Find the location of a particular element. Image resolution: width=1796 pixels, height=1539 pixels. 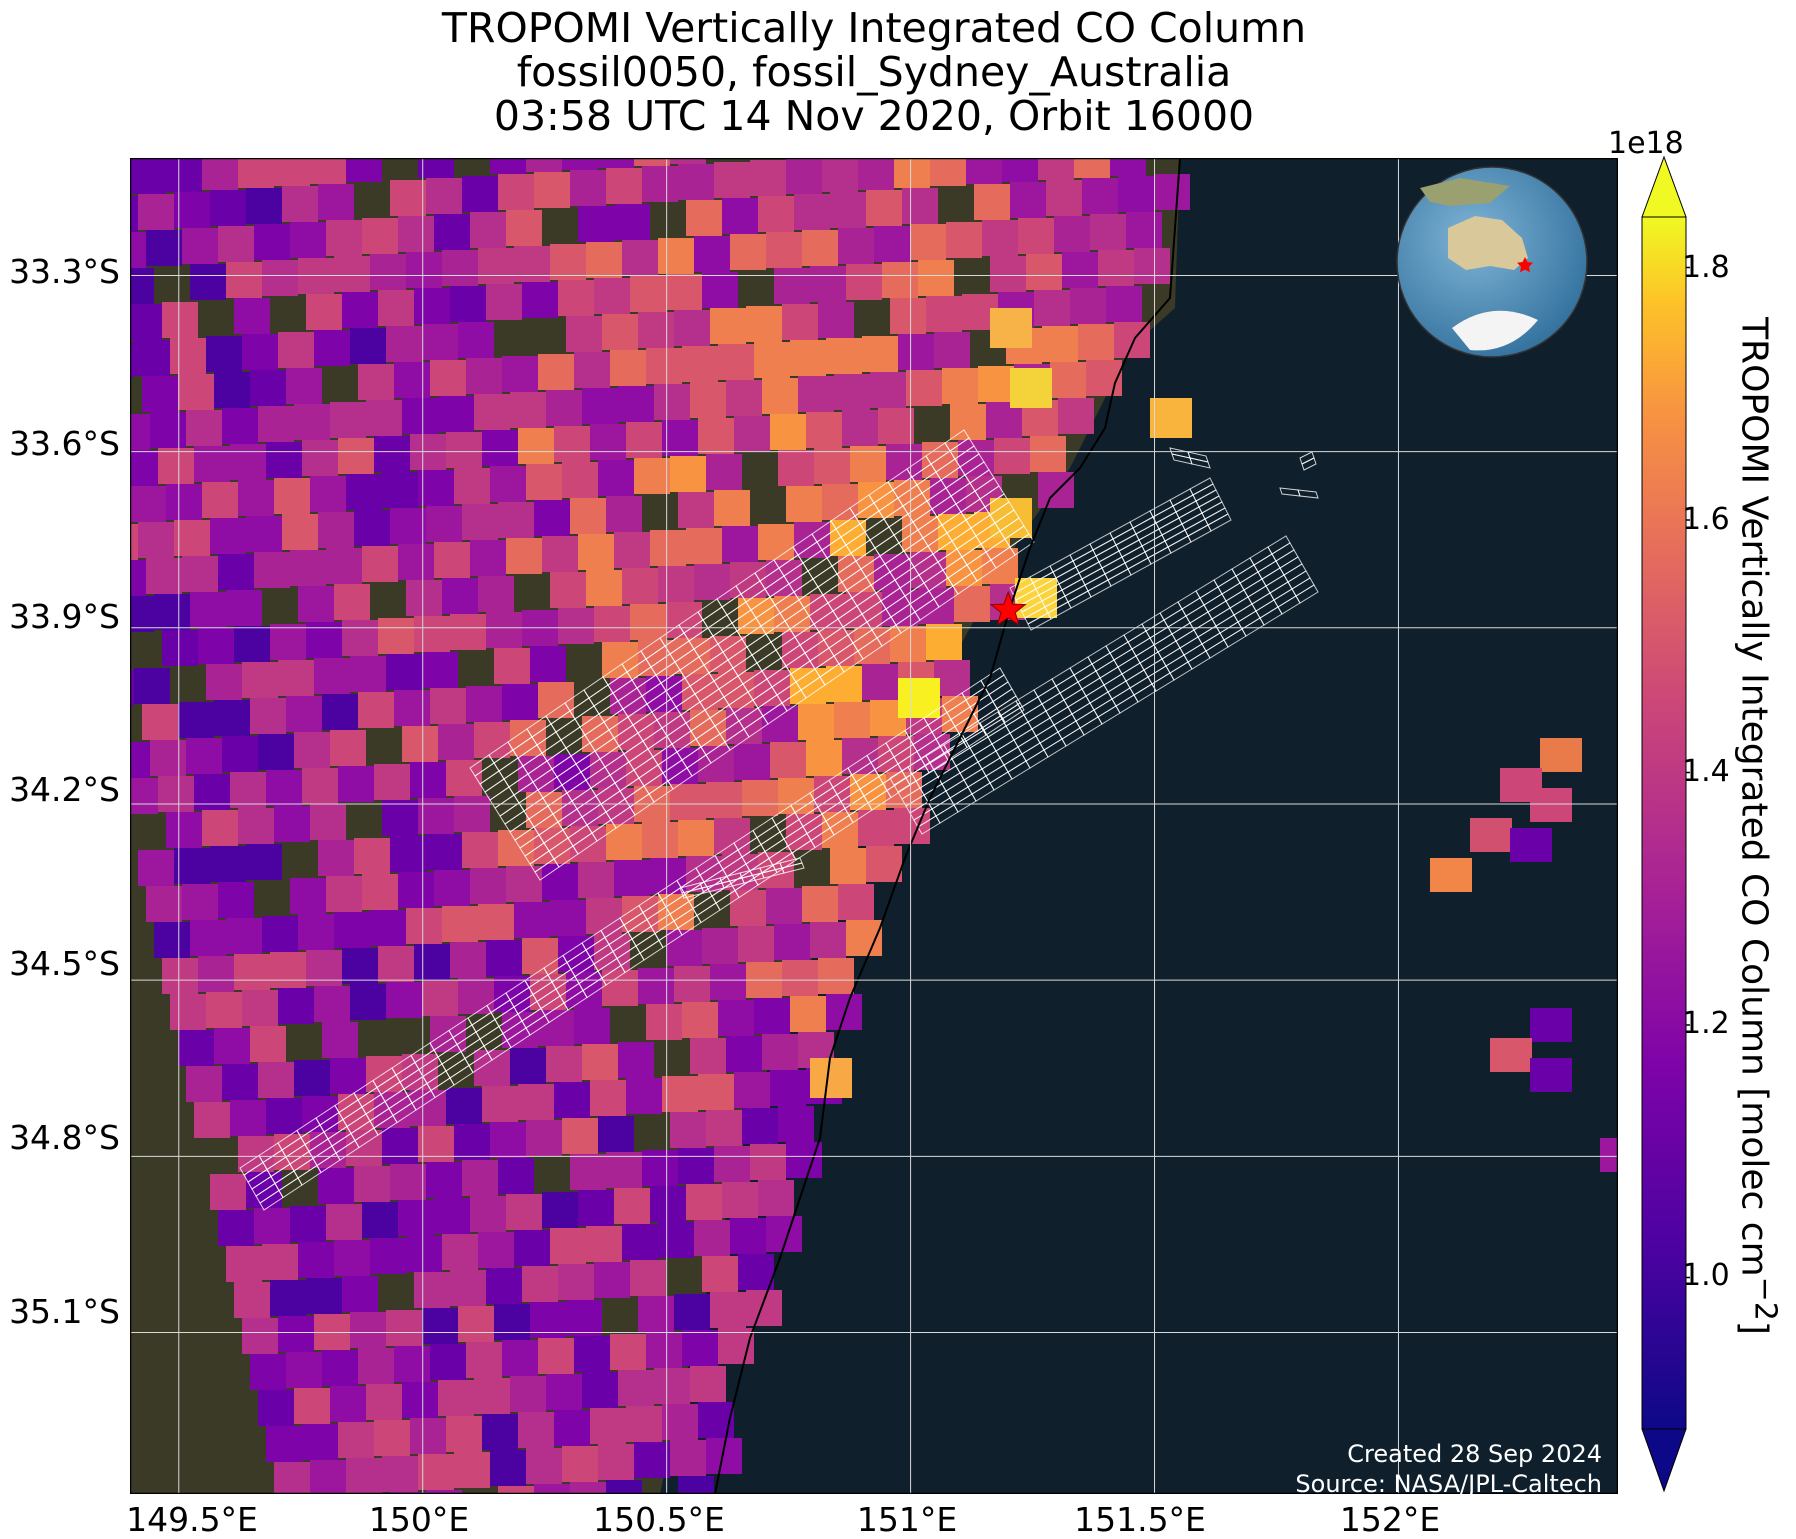

footprint-cell is located at coordinates (1219, 522).